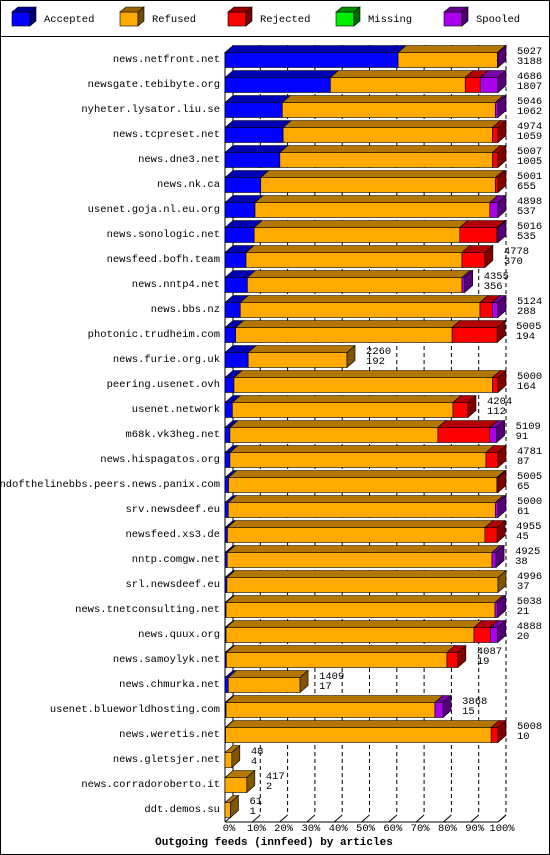  Describe the element at coordinates (529, 627) in the screenshot. I see `offered-label: 4888` at that location.